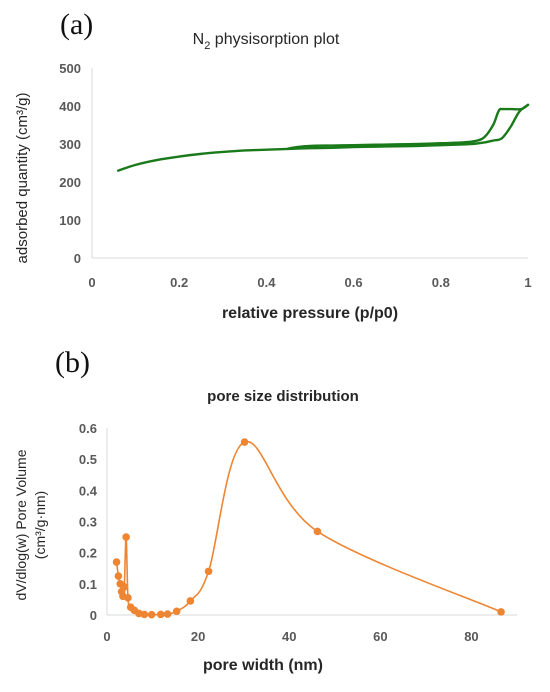 Image resolution: width=550 pixels, height=692 pixels. I want to click on chart-b-x-ticks: 0 20 40 60 80, so click(290, 636).